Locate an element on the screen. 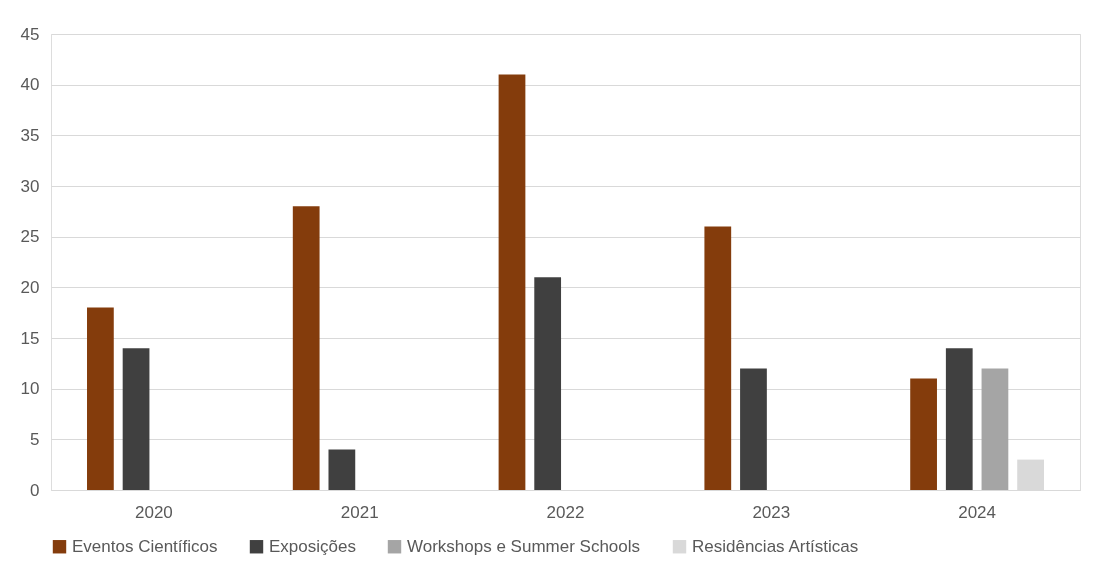  legend-label: Eventos Científicos is located at coordinates (145, 546).